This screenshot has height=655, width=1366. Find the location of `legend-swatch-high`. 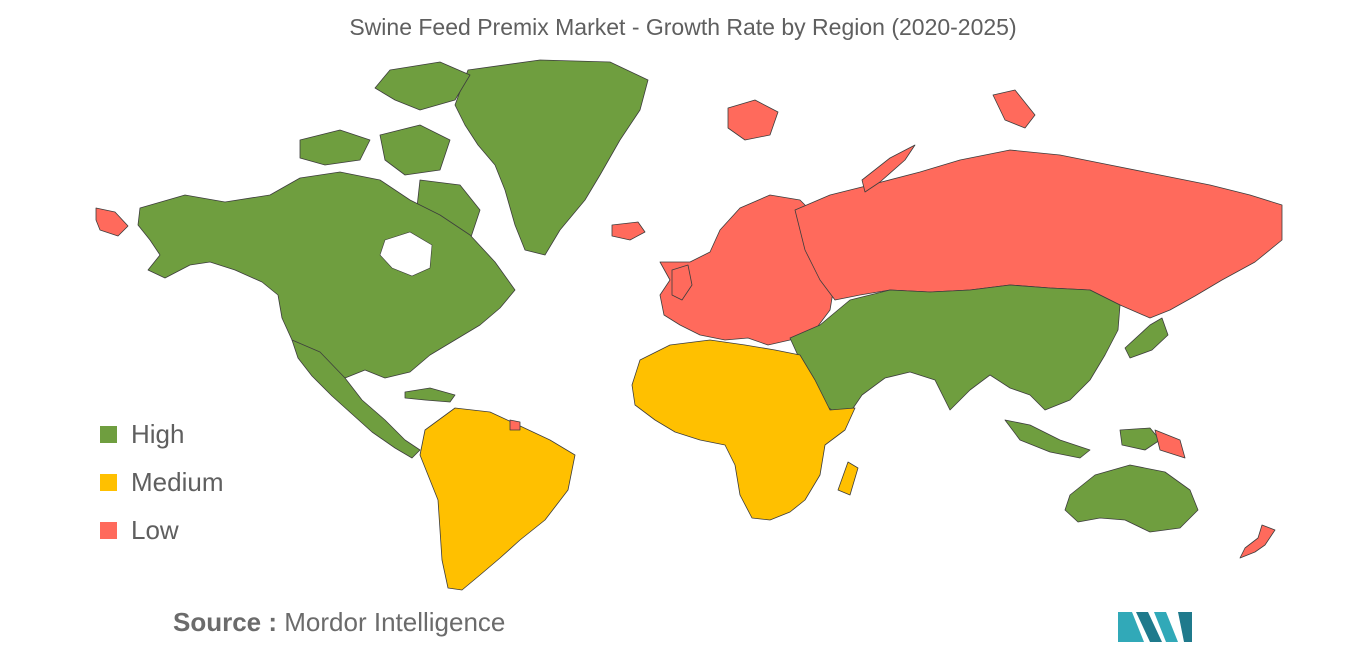

legend-swatch-high is located at coordinates (108, 434).